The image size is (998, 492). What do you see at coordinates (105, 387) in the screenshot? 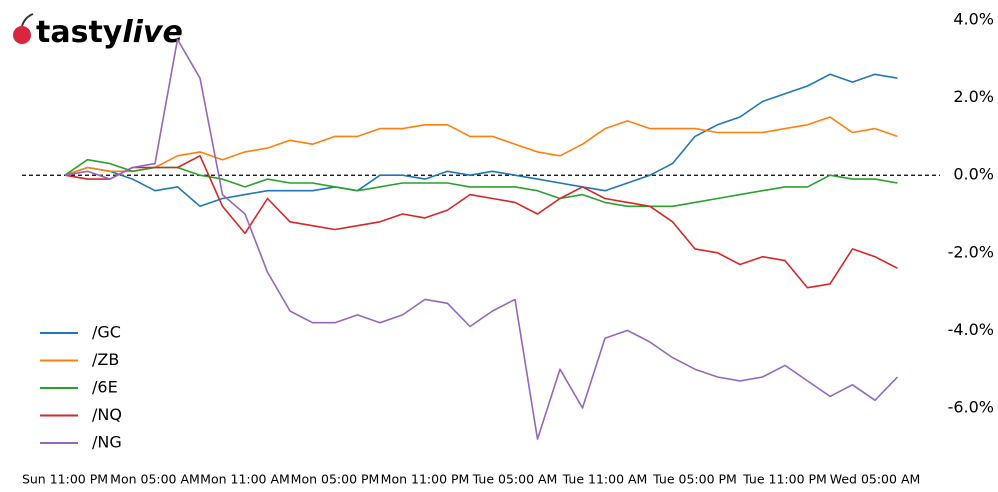
I see `legend-label: /6E` at bounding box center [105, 387].